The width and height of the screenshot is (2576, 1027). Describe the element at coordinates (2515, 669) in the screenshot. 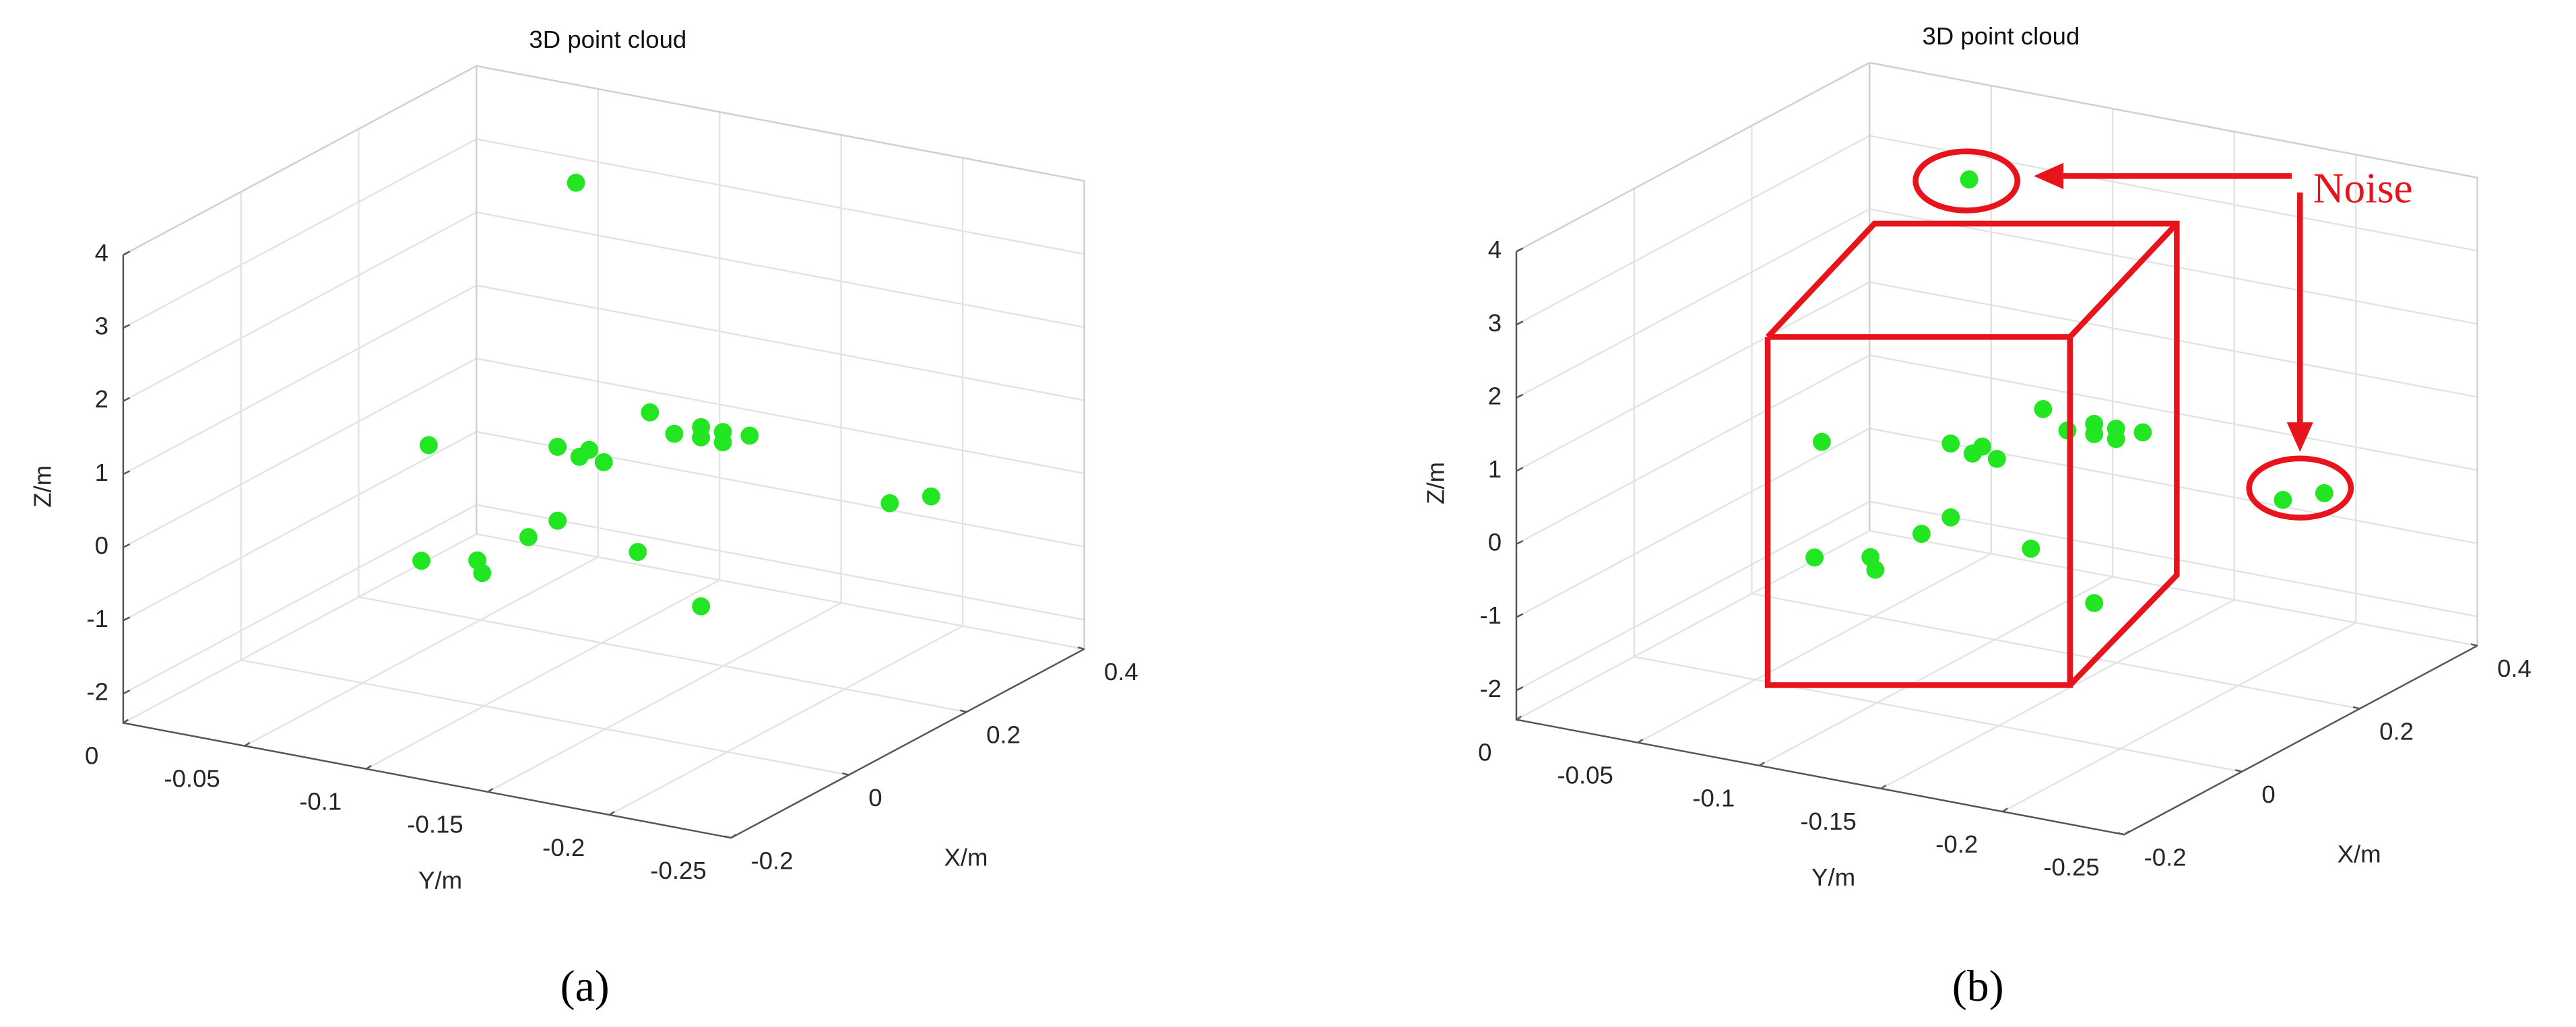

I see `x-tick-label: 0.4` at that location.